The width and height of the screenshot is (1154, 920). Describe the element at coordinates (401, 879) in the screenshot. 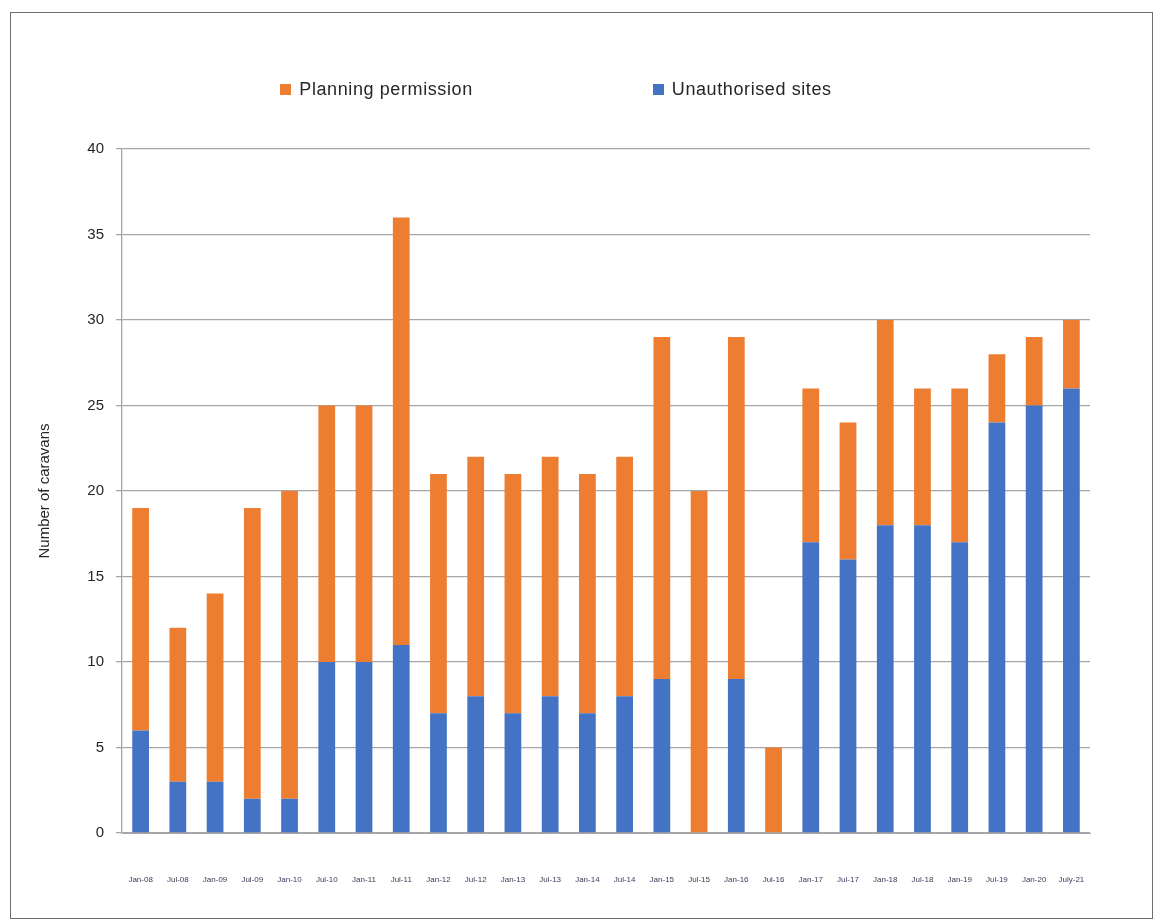

I see `x-tick-label: Jul-11` at that location.